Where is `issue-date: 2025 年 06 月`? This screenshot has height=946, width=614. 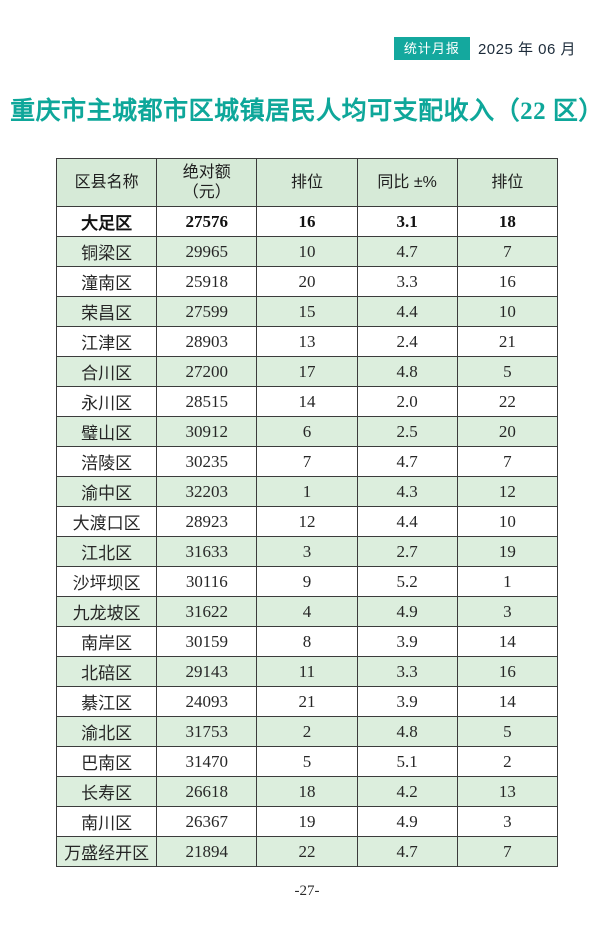 issue-date: 2025 年 06 月 is located at coordinates (526, 49).